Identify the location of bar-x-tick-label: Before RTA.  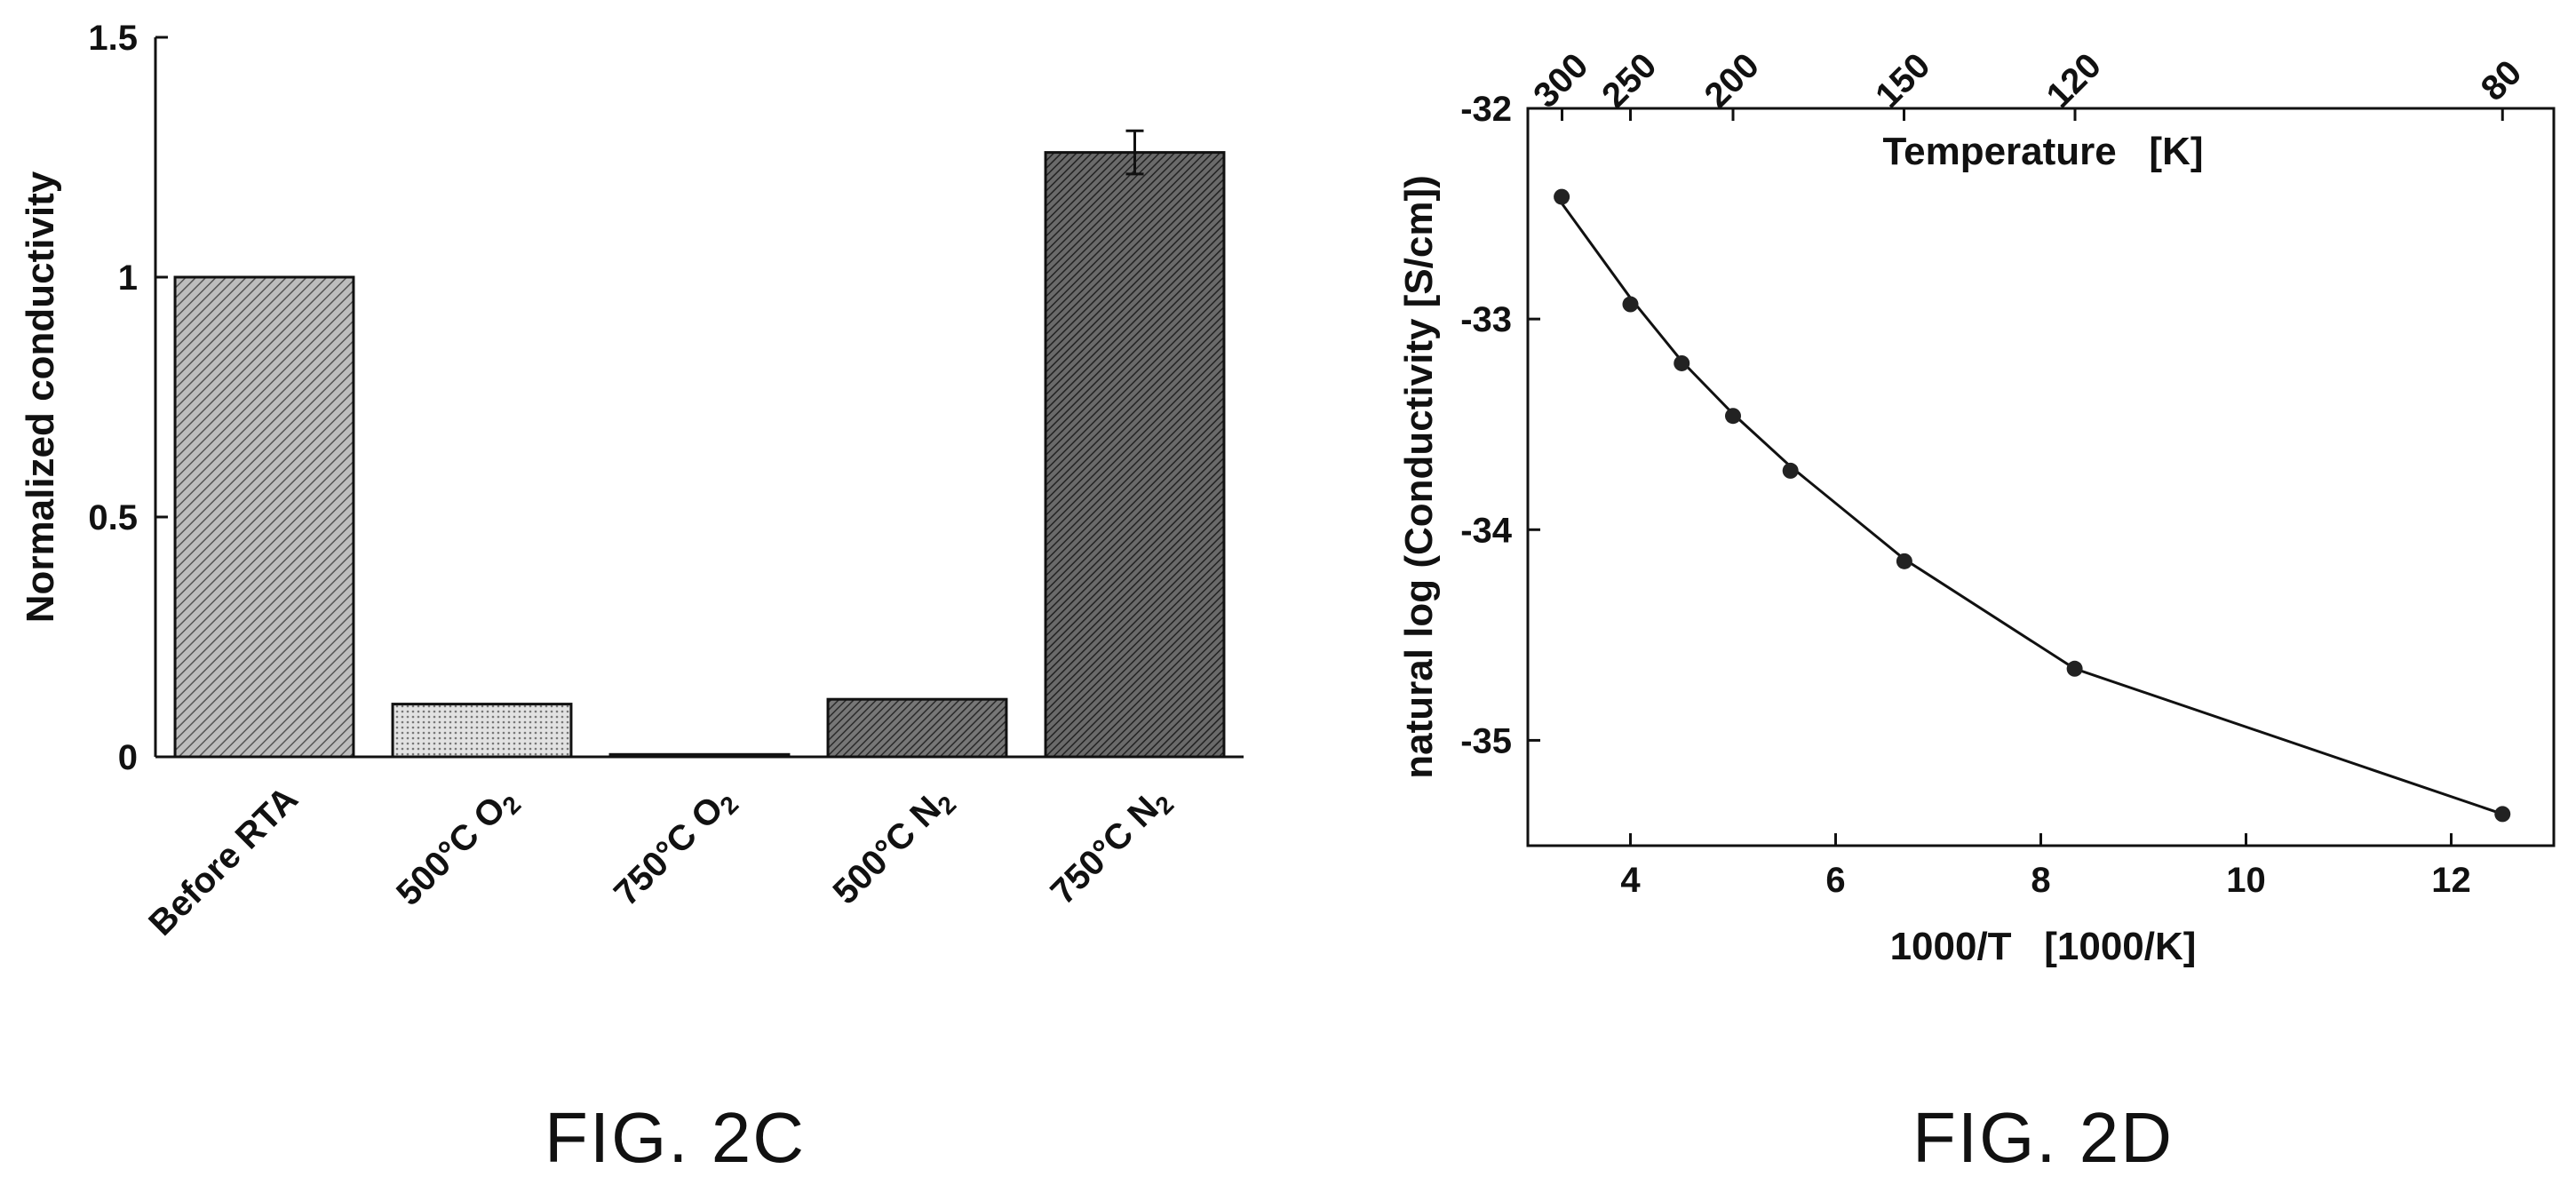
(223, 861).